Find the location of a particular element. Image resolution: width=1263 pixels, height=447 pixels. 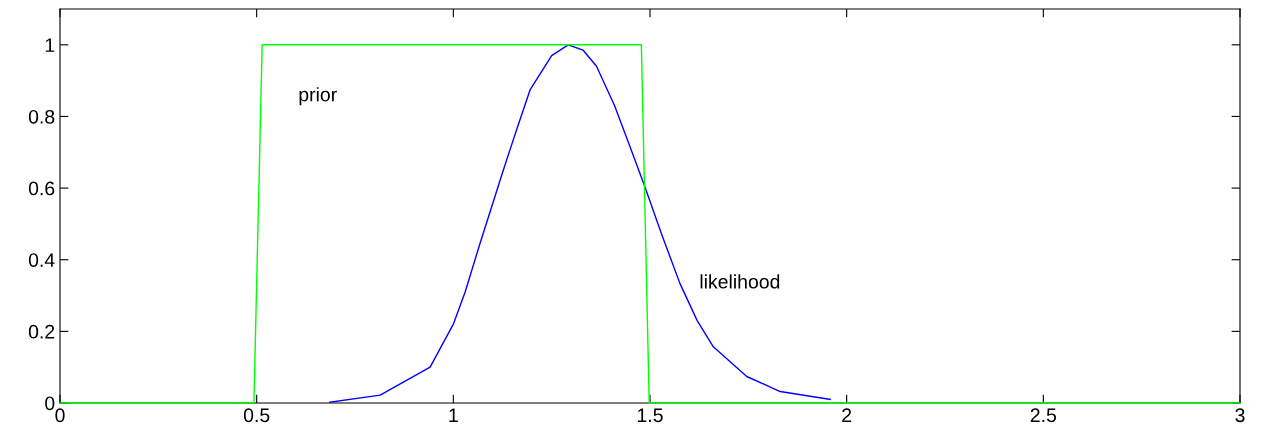

series-label: prior is located at coordinates (318, 96).